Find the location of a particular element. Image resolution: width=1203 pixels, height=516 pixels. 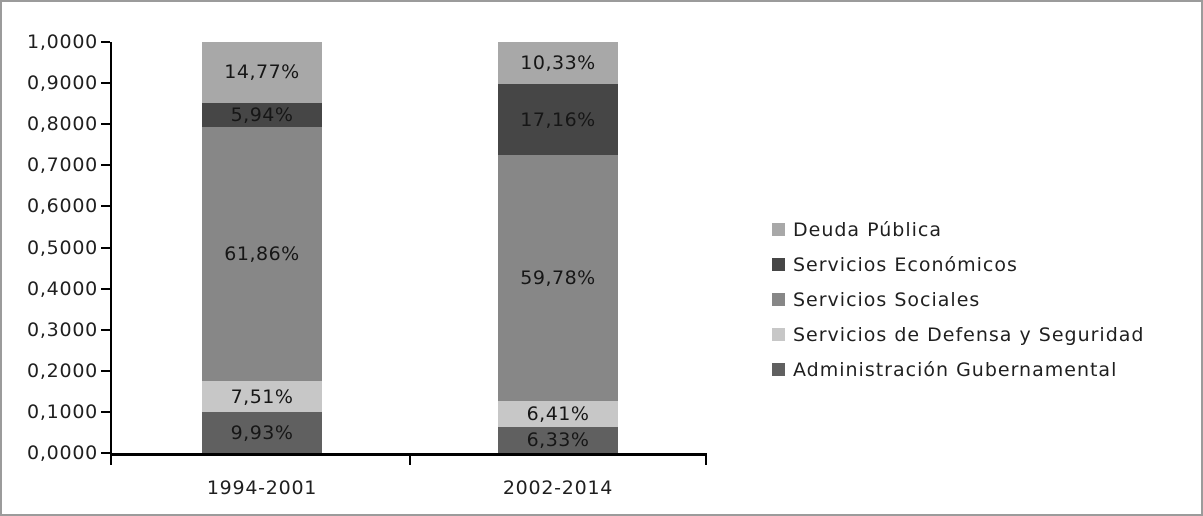

legend-label: Servicios Económicos is located at coordinates (905, 264).